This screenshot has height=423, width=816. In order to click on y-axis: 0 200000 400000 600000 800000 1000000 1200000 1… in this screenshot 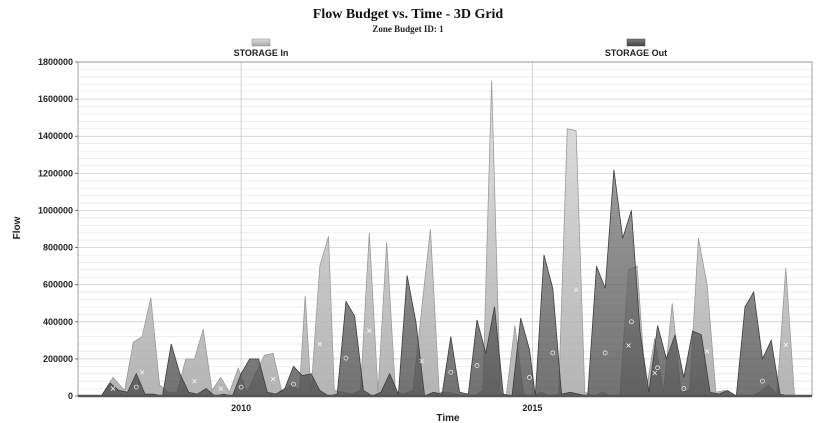, I will do `click(58, 229)`.